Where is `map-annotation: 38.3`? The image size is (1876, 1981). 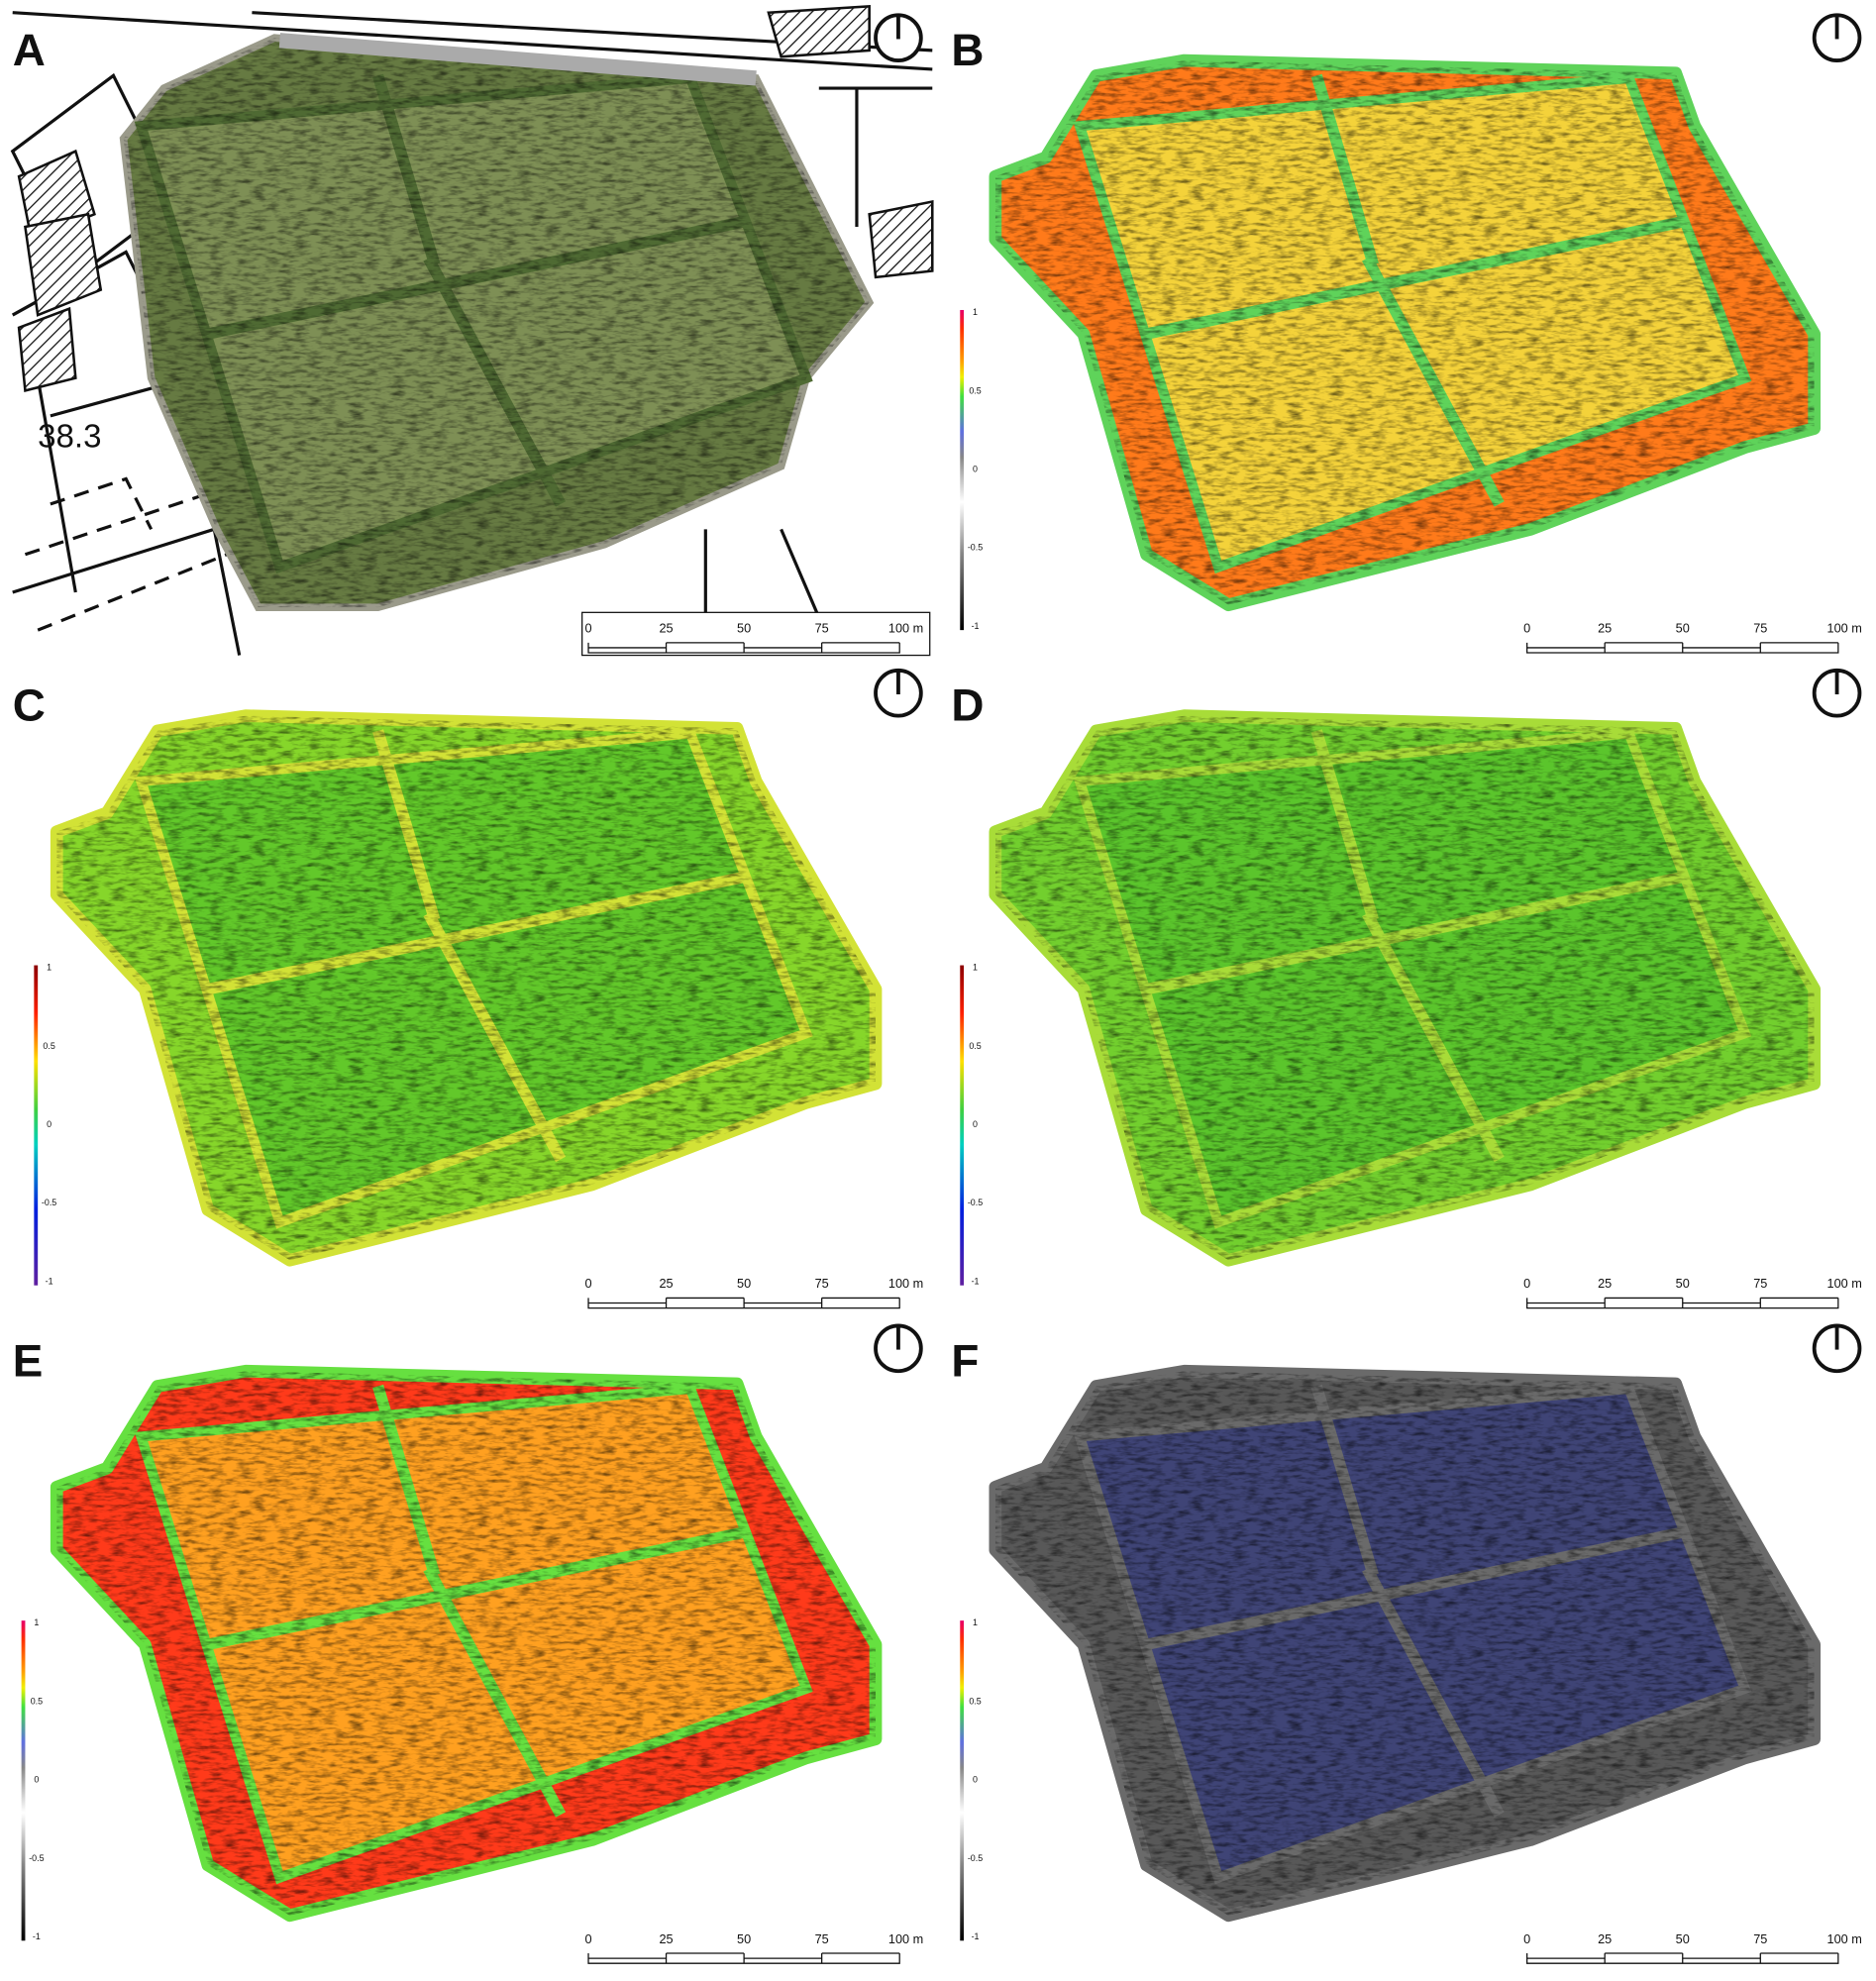 map-annotation: 38.3 is located at coordinates (69, 438).